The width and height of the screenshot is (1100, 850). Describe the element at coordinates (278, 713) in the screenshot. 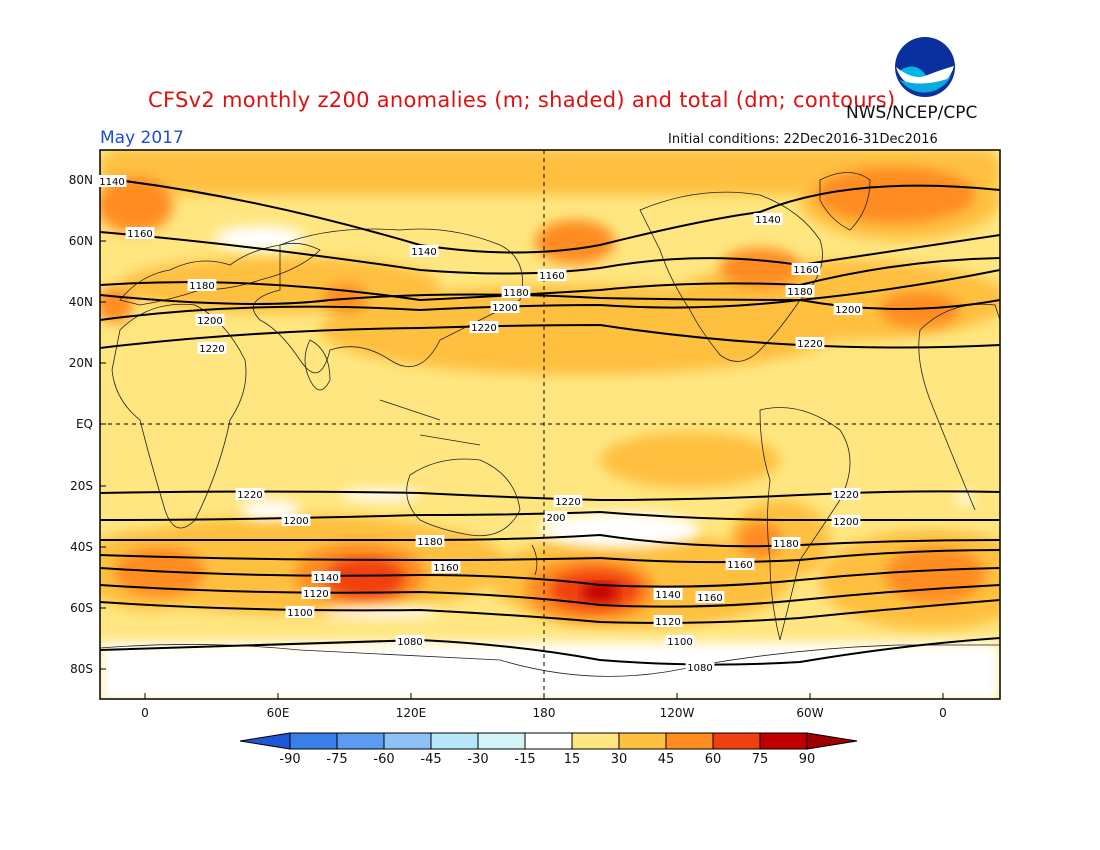

I see `lon-label: 60E` at that location.